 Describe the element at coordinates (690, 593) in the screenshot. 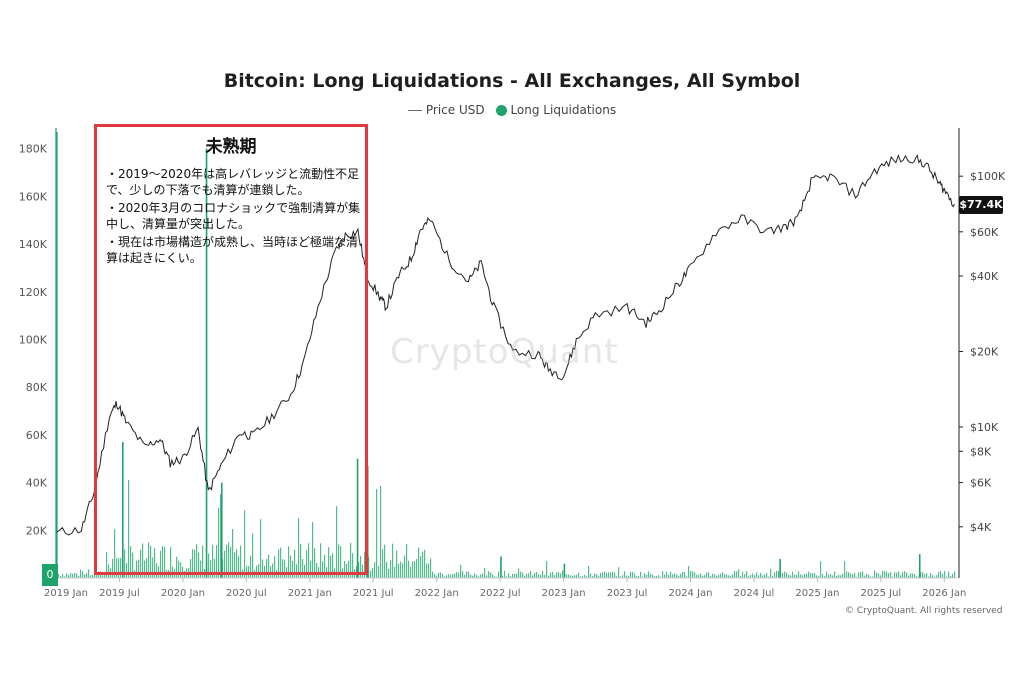

I see `x-tick-label: 2024 Jan` at that location.